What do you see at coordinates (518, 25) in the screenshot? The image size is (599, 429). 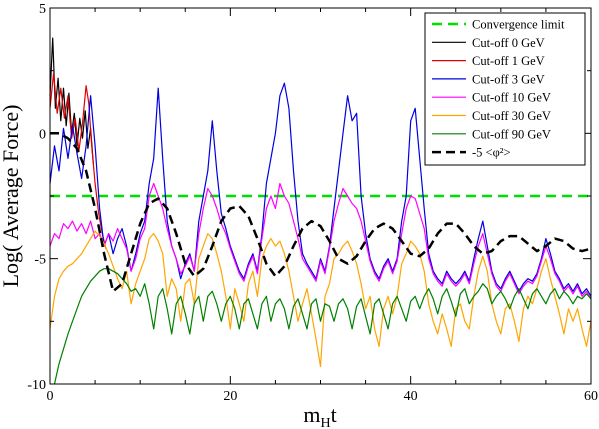 I see `legend-label-0: Convergence limit` at bounding box center [518, 25].